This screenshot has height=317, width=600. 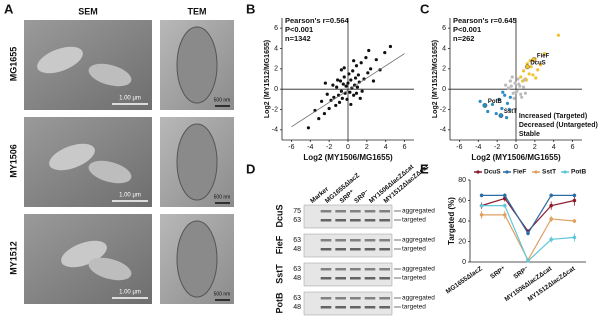 I want to click on y-axis-label: Log2 (MY1512/MG1655), so click(x=267, y=79).